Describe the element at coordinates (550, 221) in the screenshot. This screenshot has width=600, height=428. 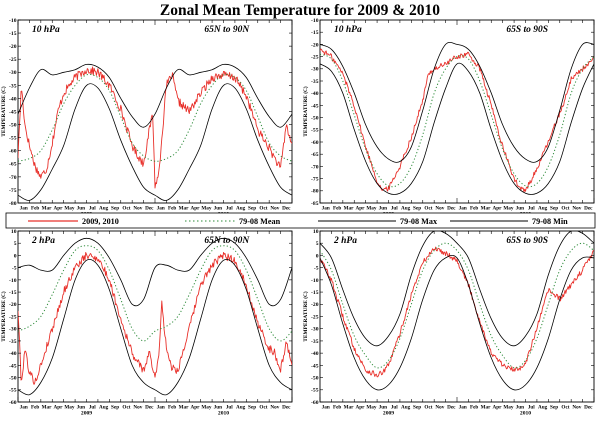
I see `legend-label-min: 79-08 Min` at that location.